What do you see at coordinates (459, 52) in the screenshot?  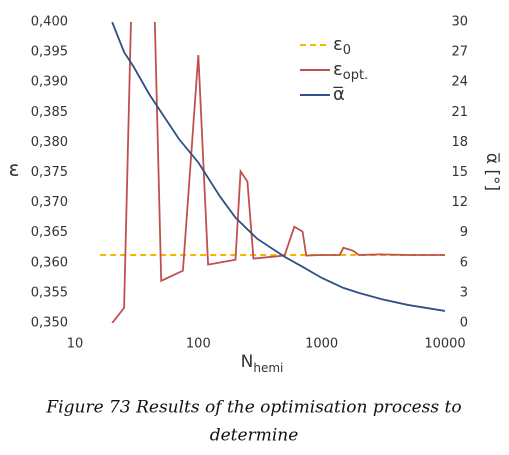 I see `y2-tick-label: 27` at bounding box center [459, 52].